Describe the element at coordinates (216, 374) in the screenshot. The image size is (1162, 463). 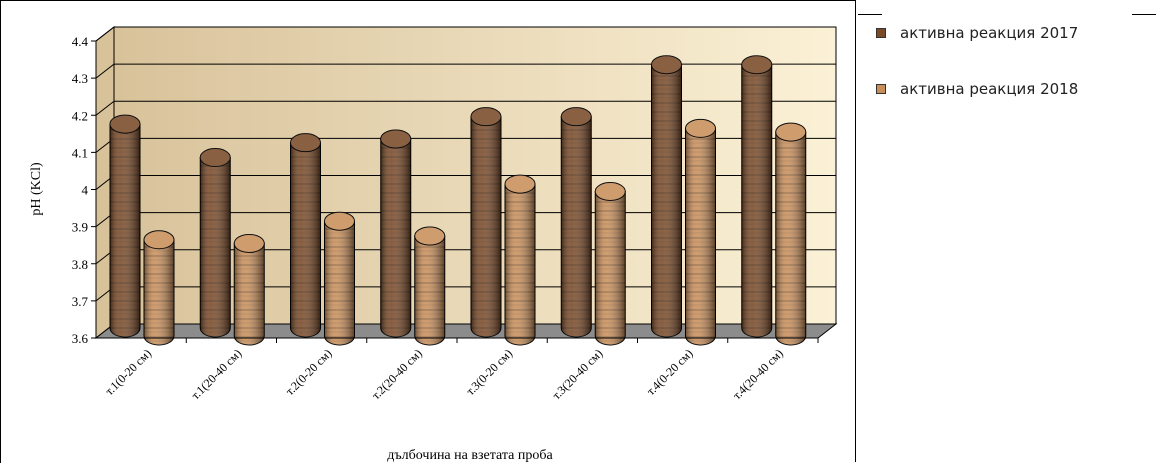
I see `x-tick-label: т.1(20-40 см)` at that location.